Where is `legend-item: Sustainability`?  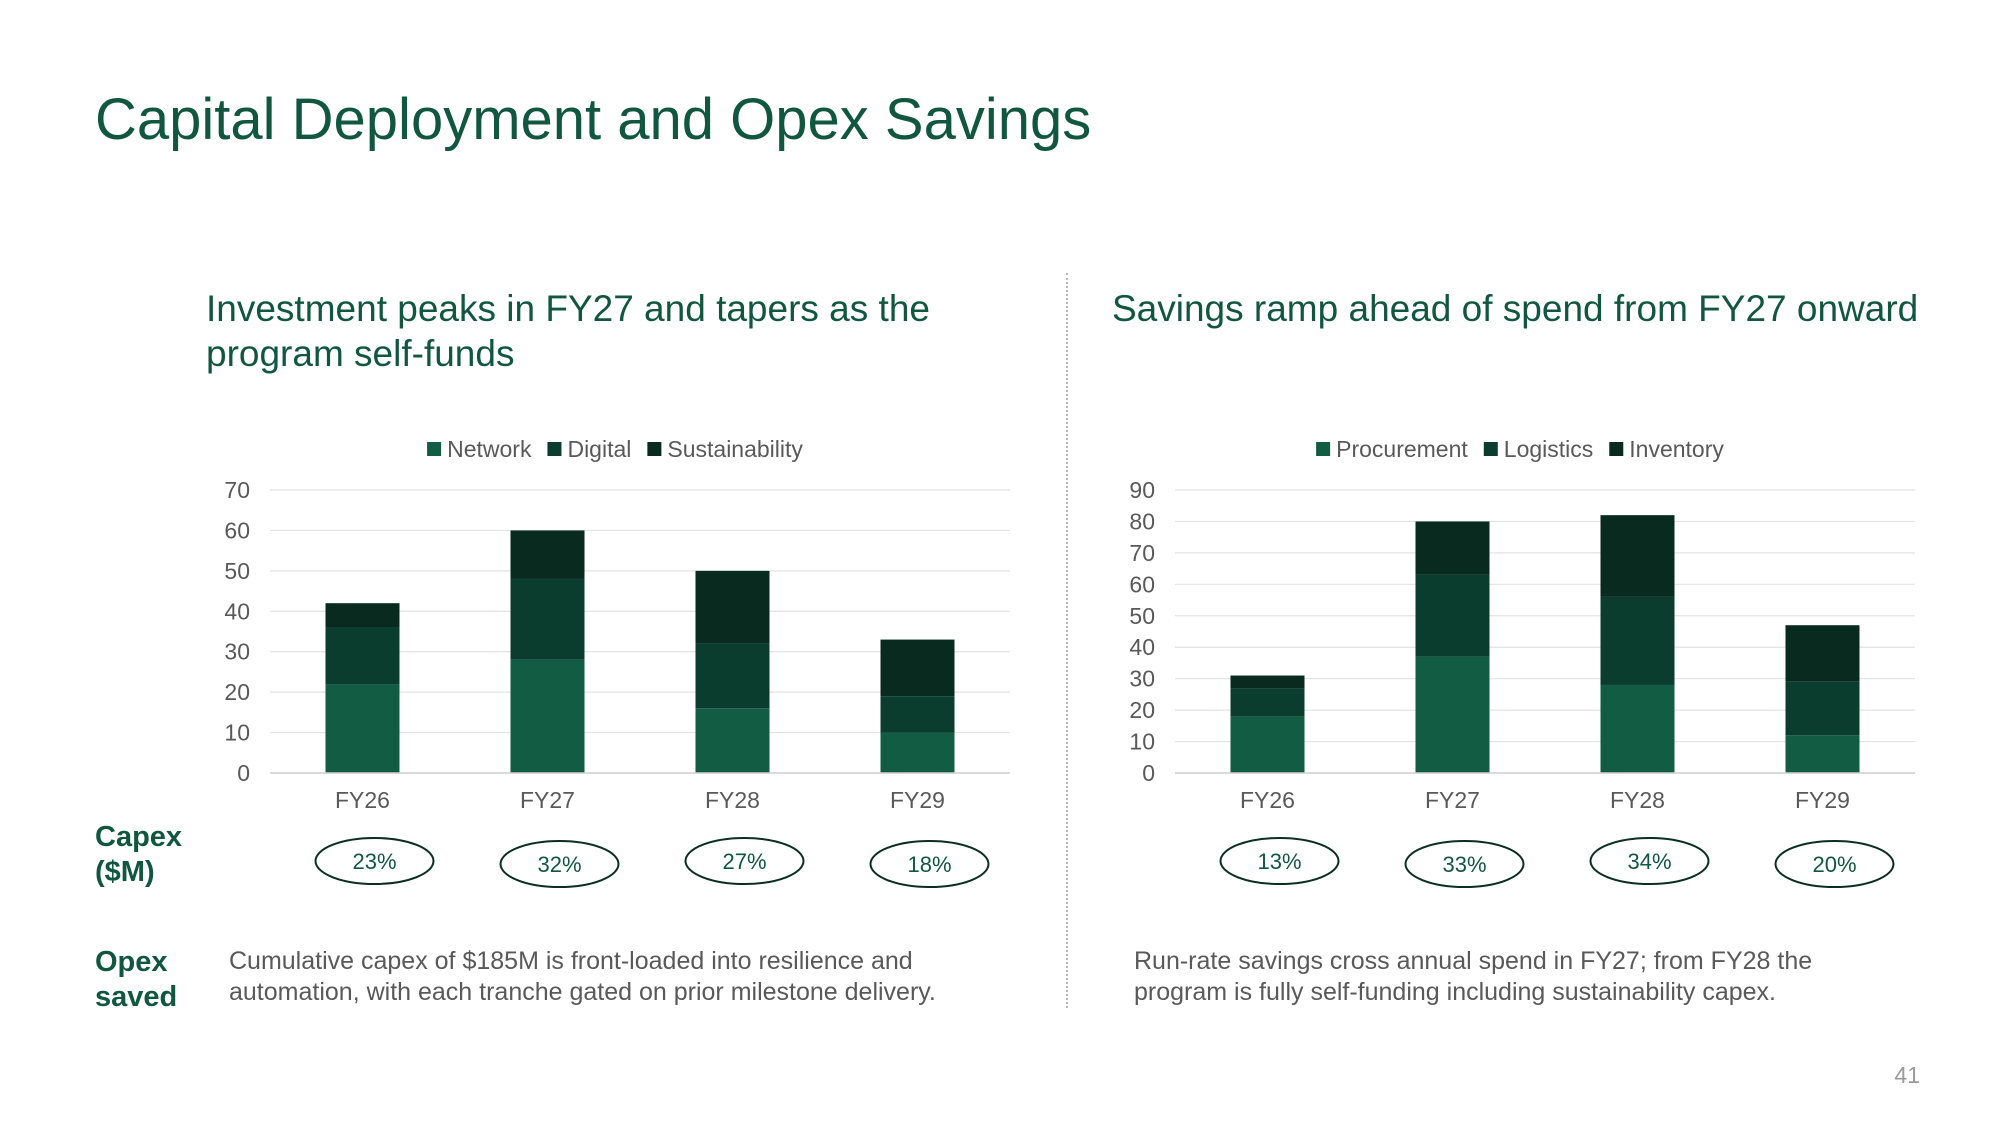
legend-item: Sustainability is located at coordinates (725, 449).